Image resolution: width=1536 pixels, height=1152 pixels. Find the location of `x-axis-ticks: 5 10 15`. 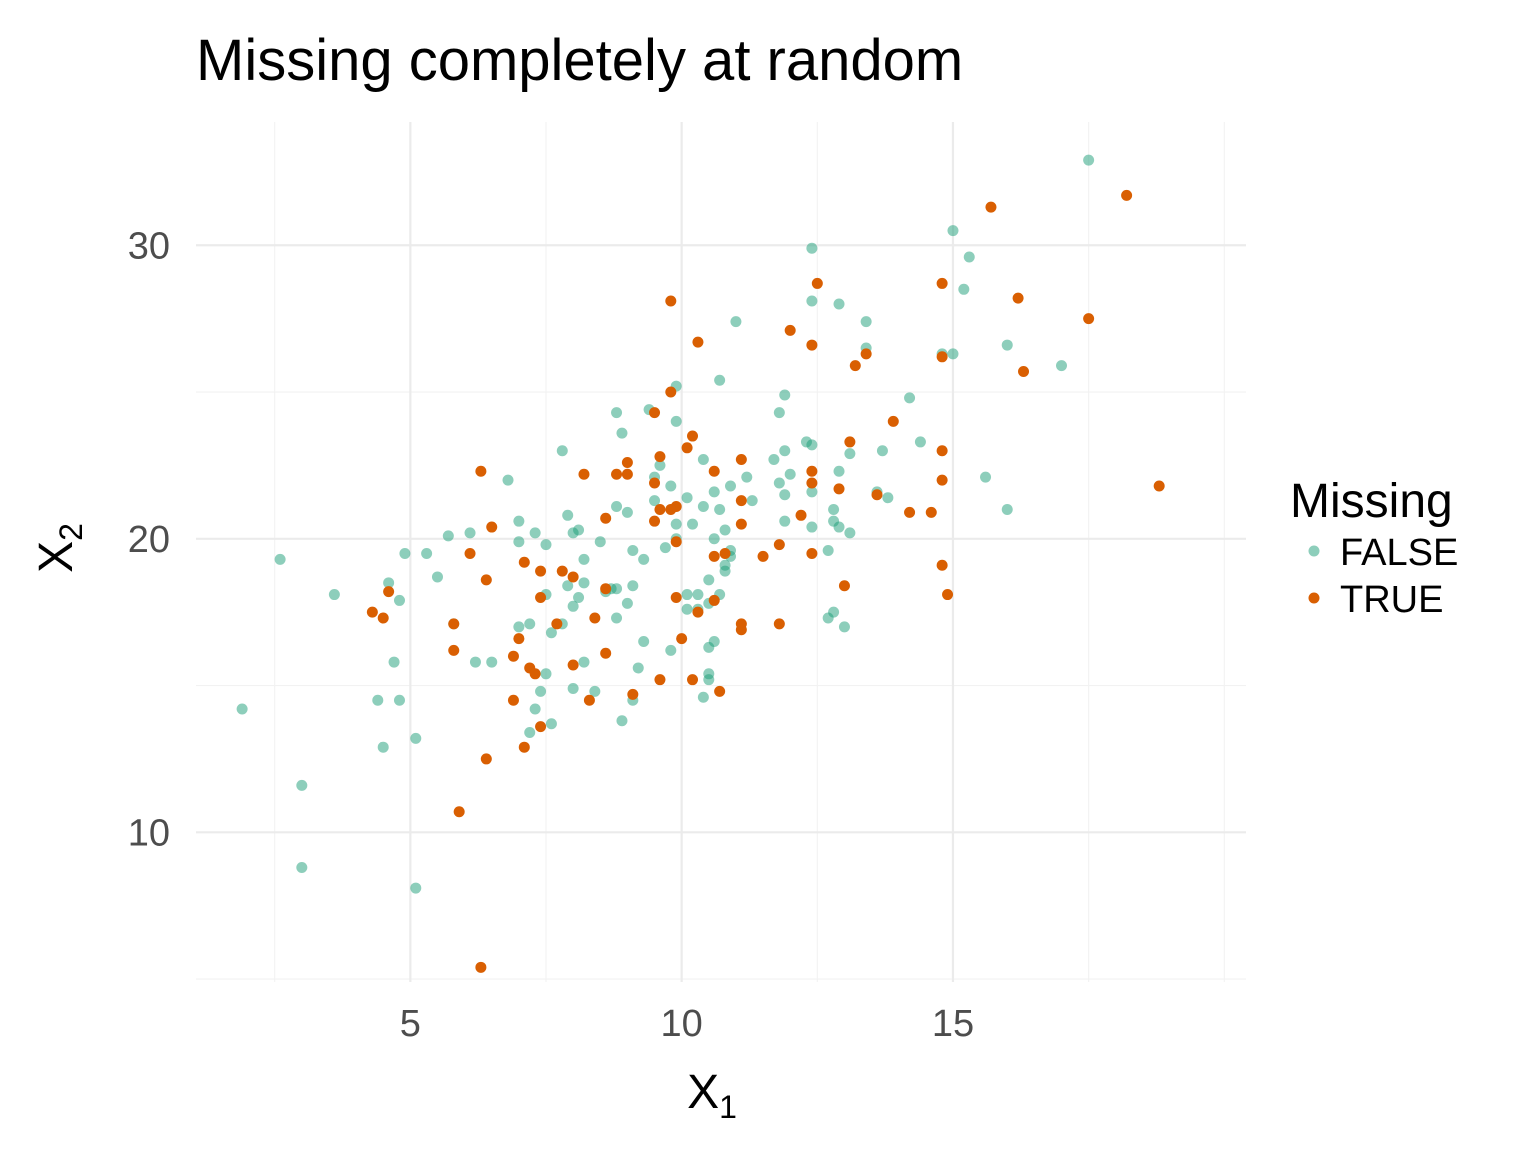

x-axis-ticks: 5 10 15 is located at coordinates (687, 1024).